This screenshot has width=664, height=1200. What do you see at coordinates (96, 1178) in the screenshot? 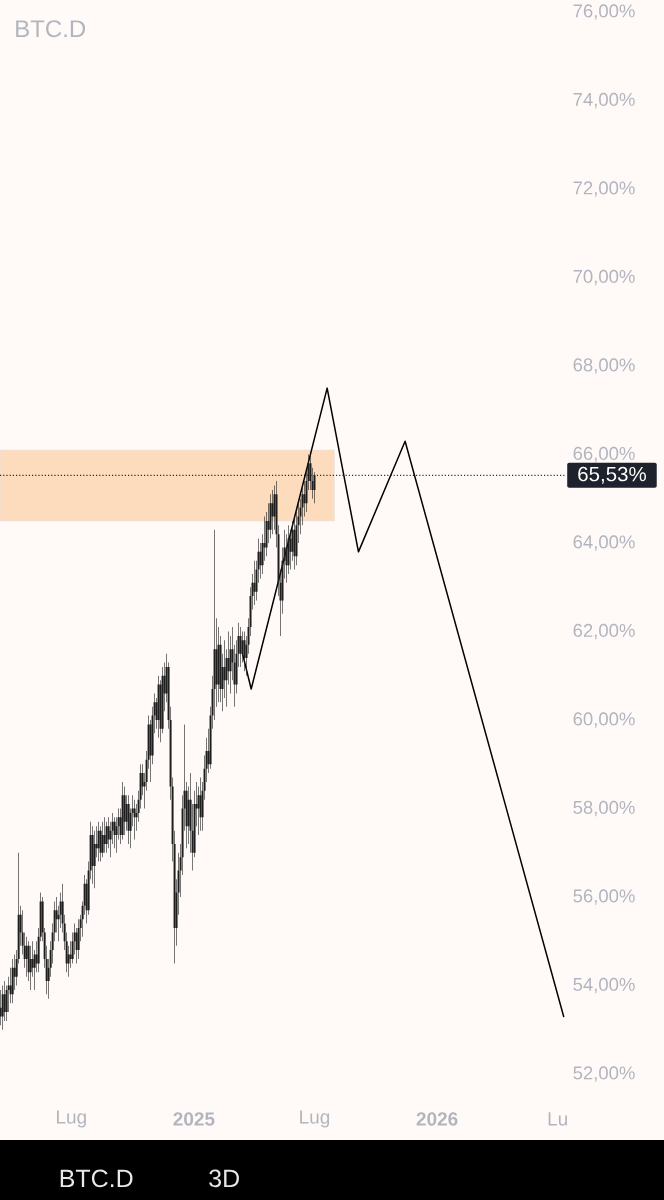
I see `text: BTC.D` at bounding box center [96, 1178].